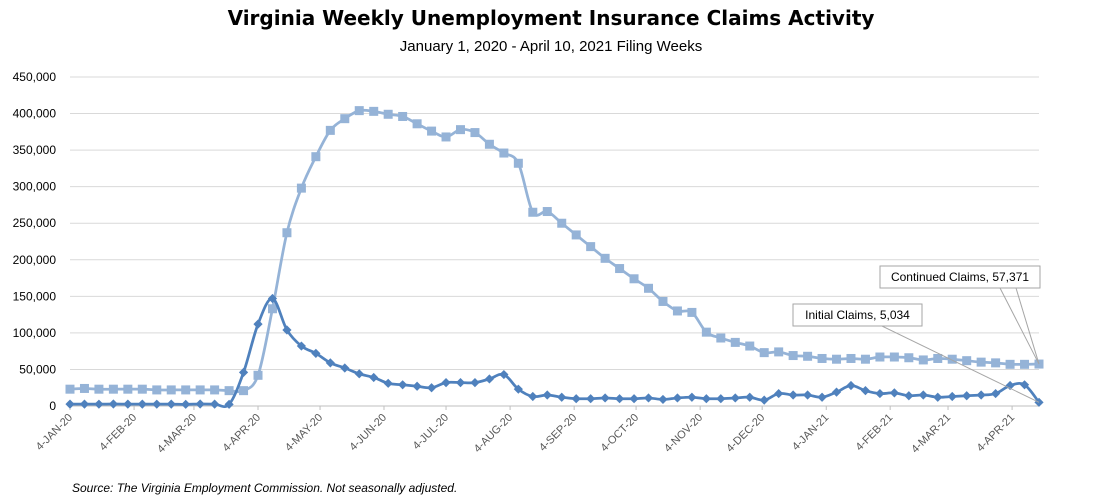 Image resolution: width=1102 pixels, height=503 pixels. I want to click on callout-box, so click(857, 315).